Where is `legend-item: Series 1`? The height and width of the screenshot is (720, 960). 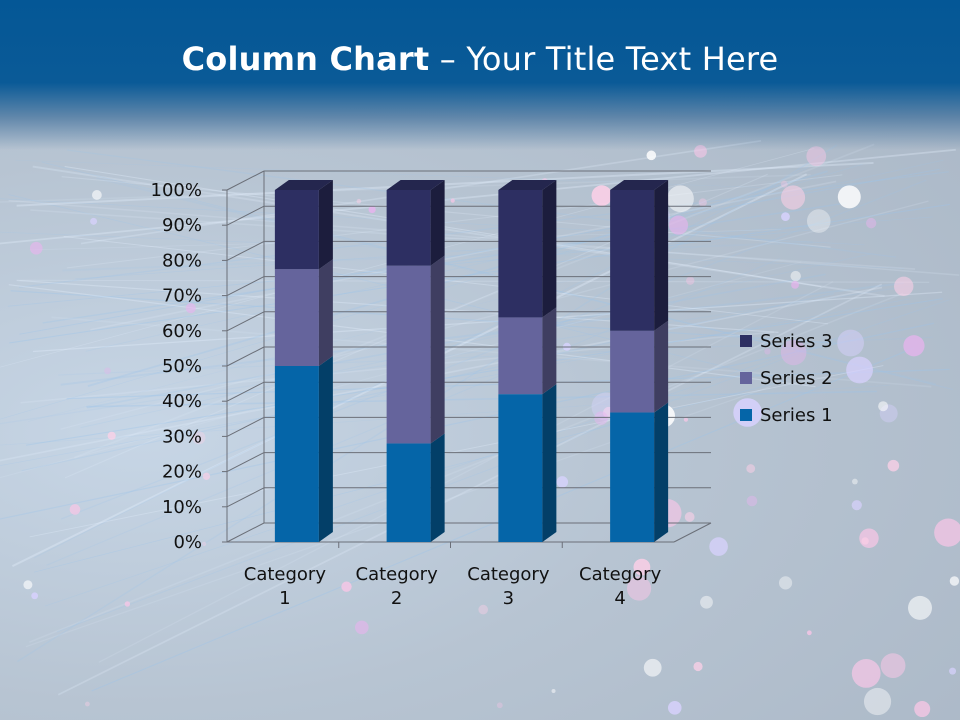 legend-item: Series 1 is located at coordinates (786, 415).